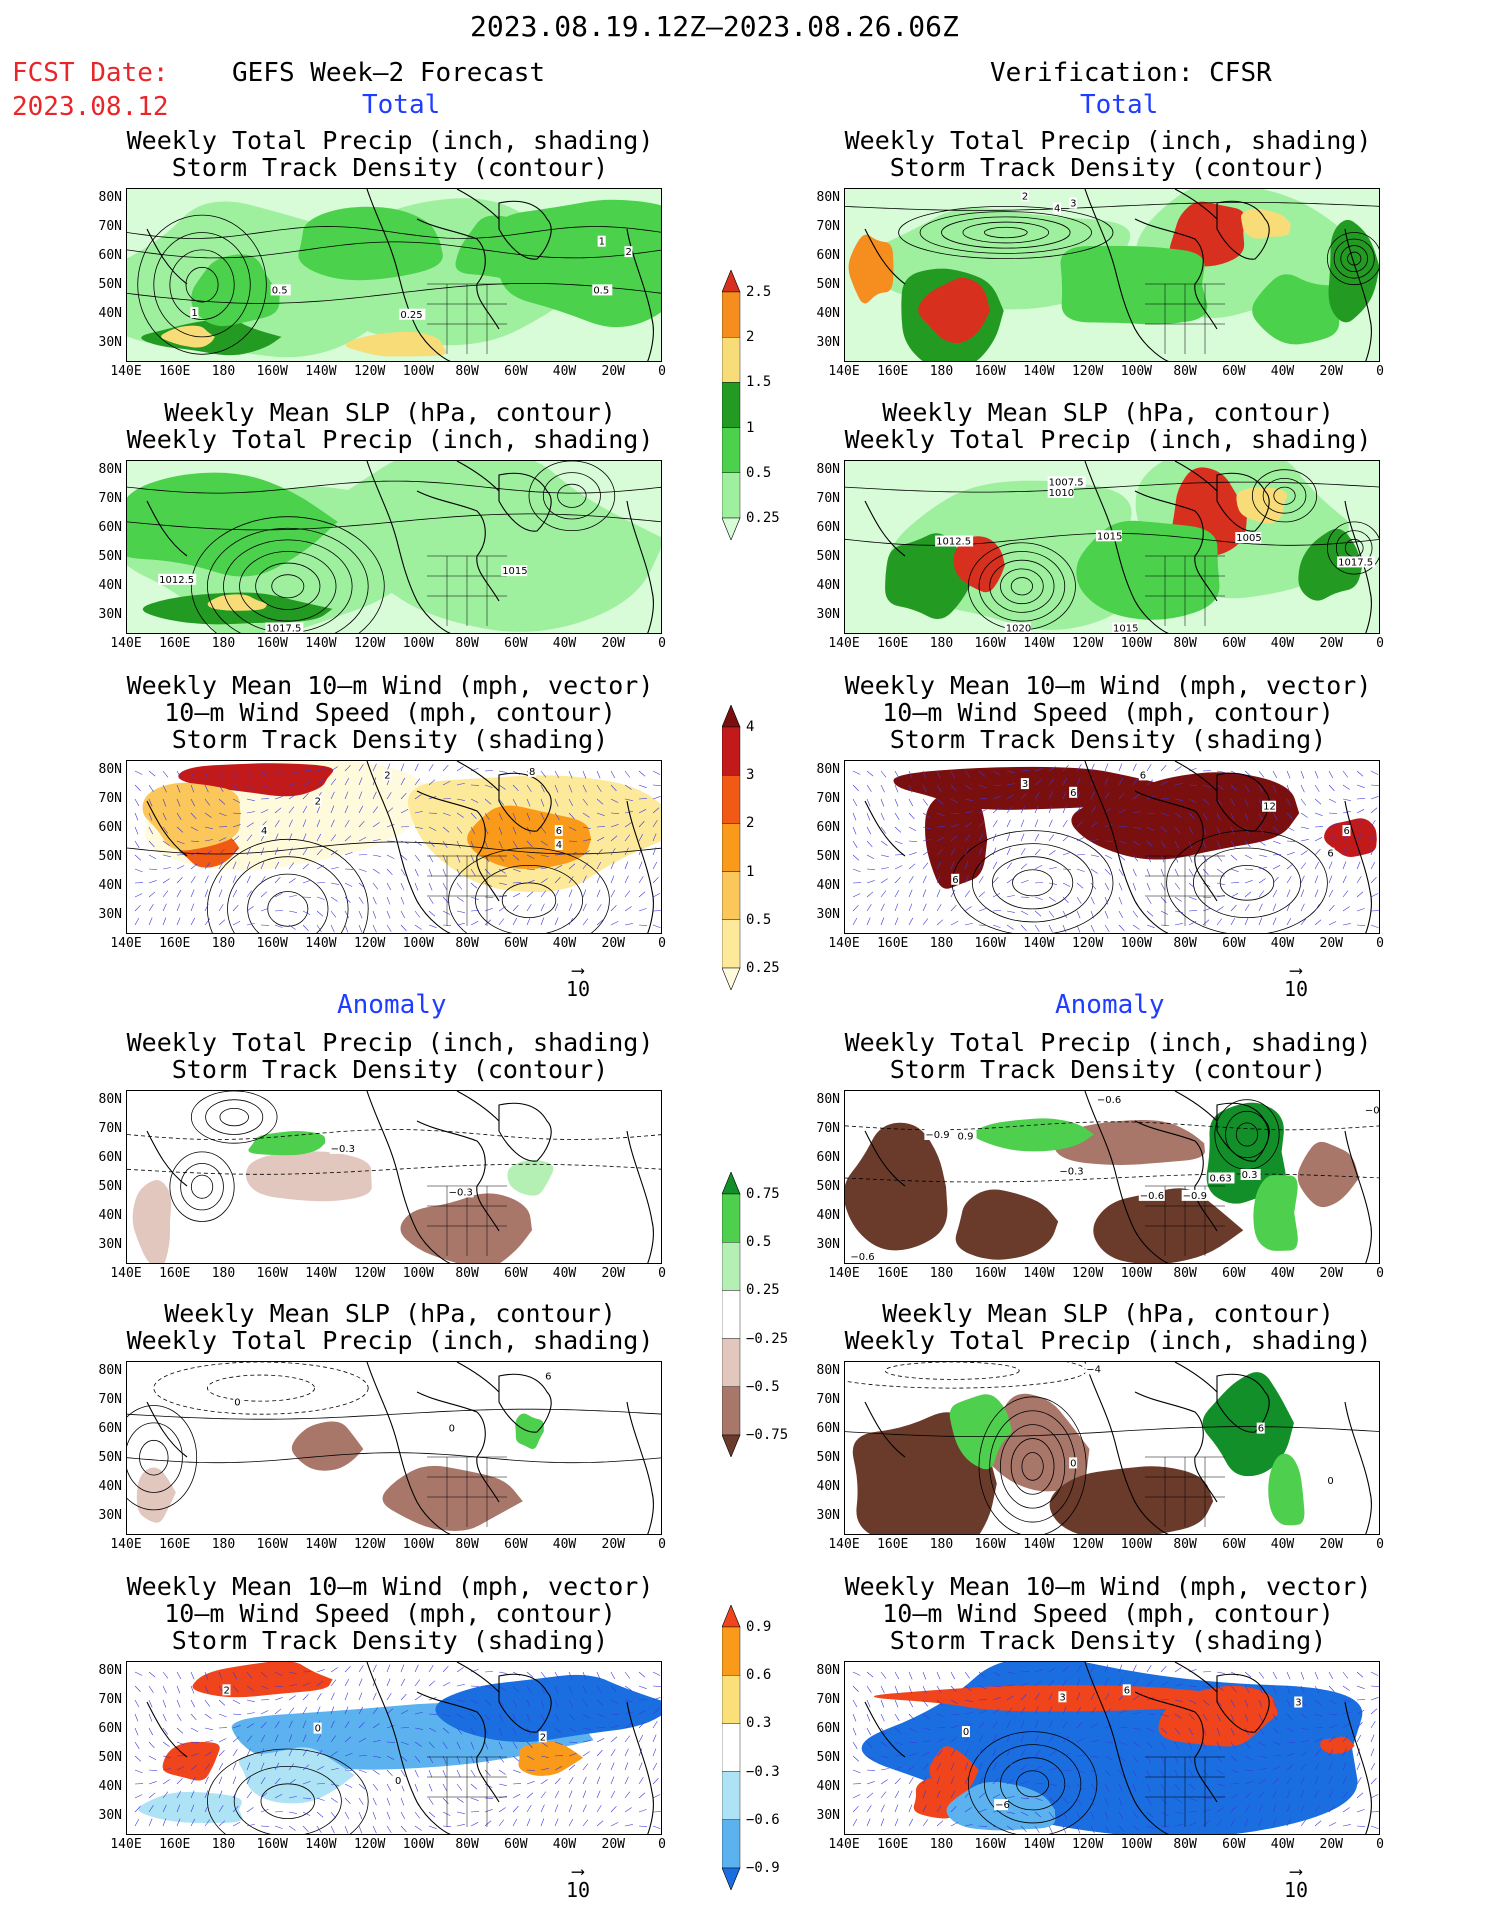 The image size is (1487, 1925). What do you see at coordinates (844, 943) in the screenshot?
I see `lon-tick-label: 140E` at bounding box center [844, 943].